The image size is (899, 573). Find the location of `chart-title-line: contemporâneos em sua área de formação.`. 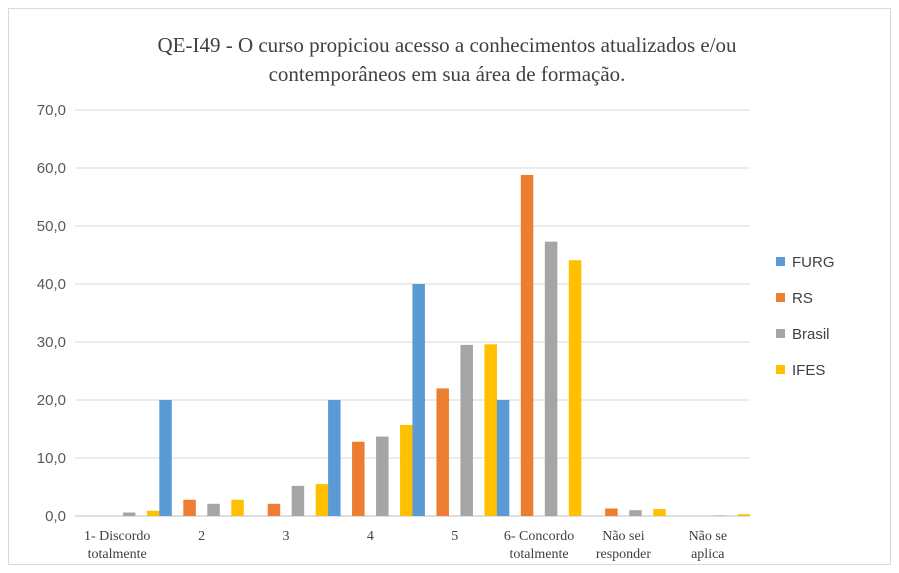

chart-title-line: contemporâneos em sua área de formação. is located at coordinates (447, 74).